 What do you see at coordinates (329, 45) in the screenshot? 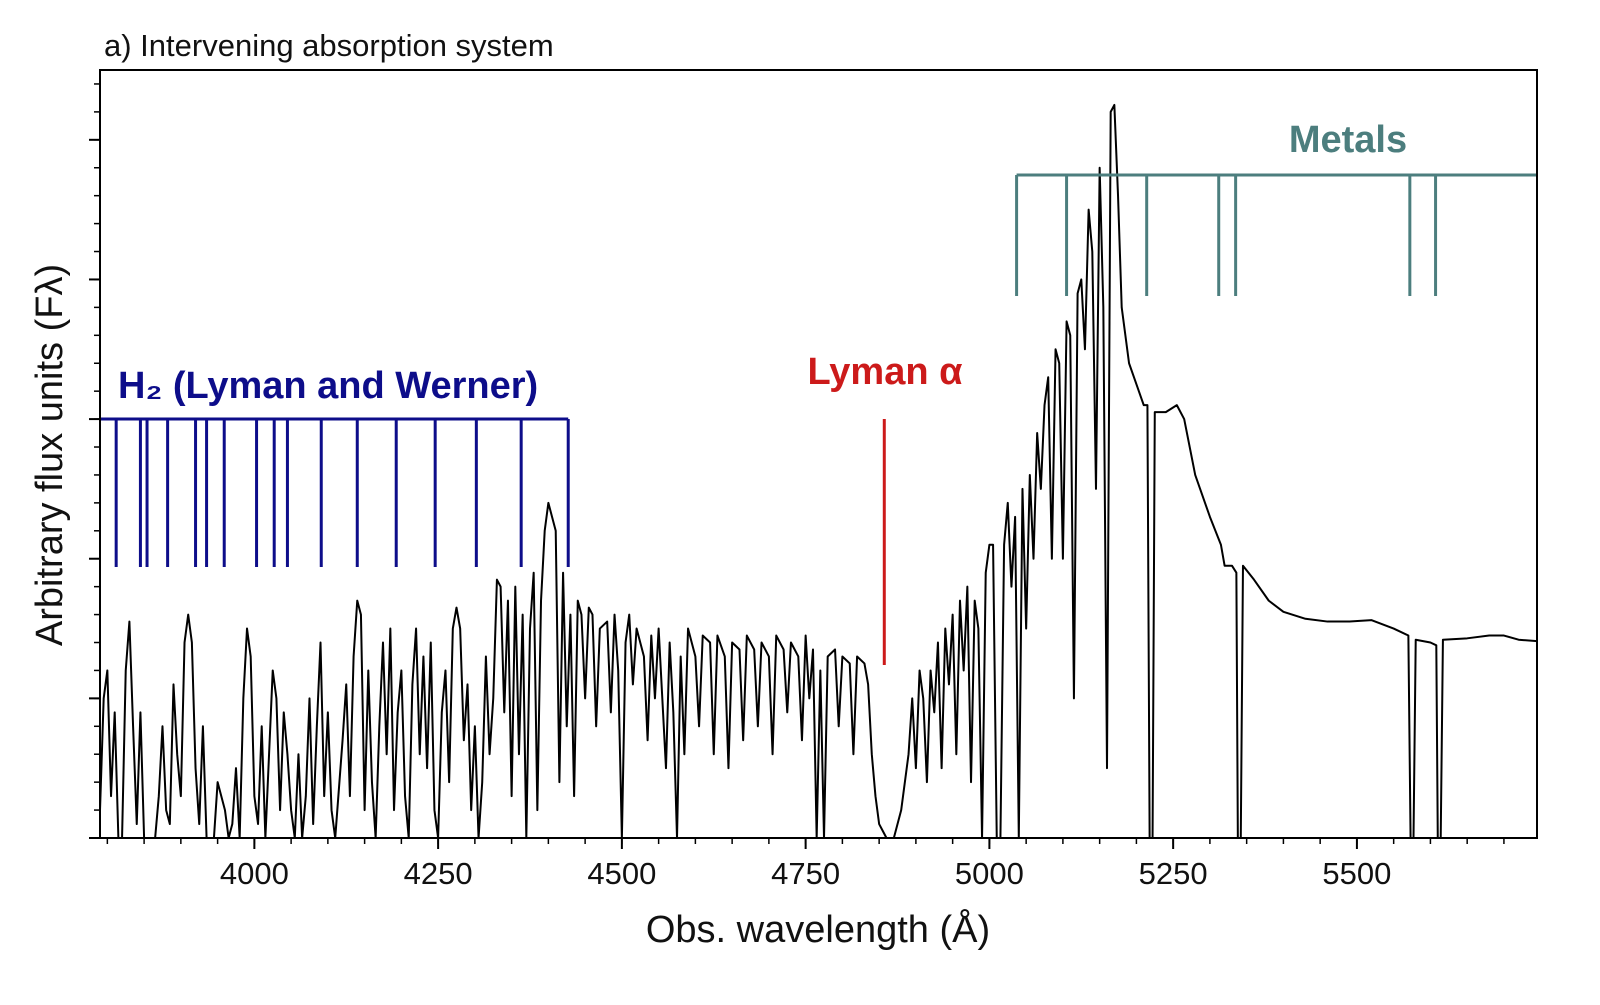
I see `chart-title: a) Intervening absorption system` at bounding box center [329, 45].